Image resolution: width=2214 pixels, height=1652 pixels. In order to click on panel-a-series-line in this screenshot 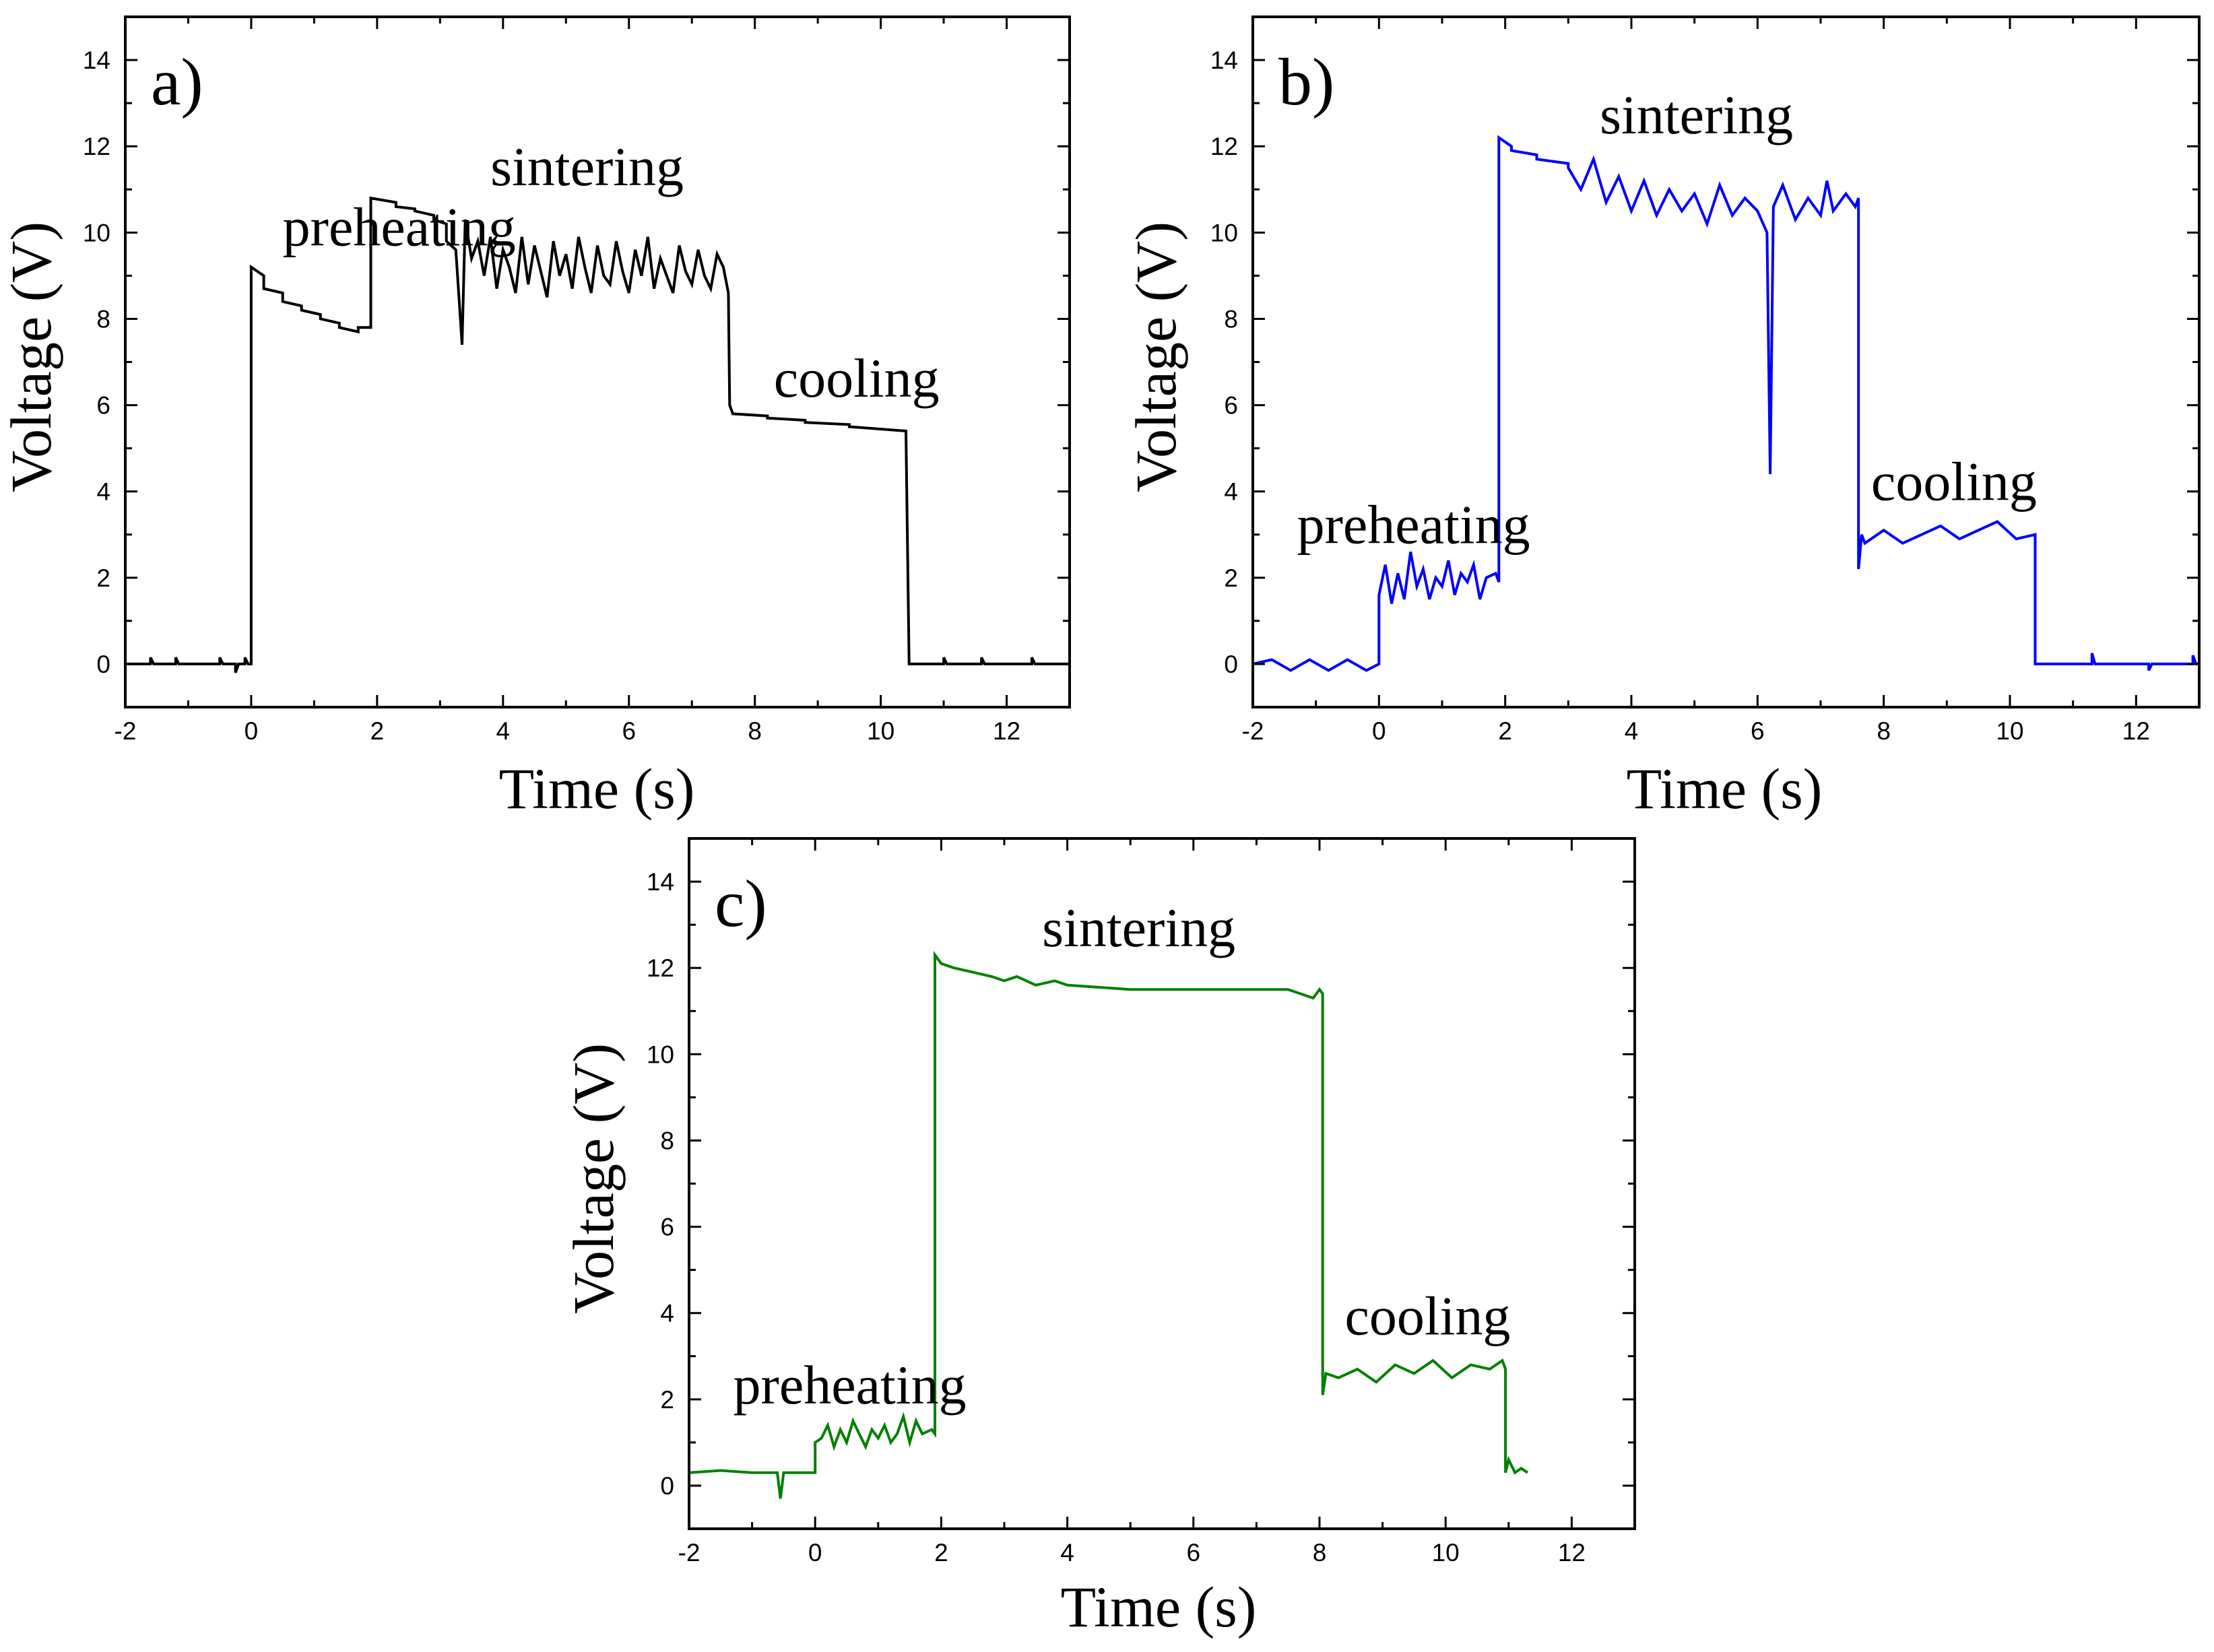, I will do `click(597, 434)`.